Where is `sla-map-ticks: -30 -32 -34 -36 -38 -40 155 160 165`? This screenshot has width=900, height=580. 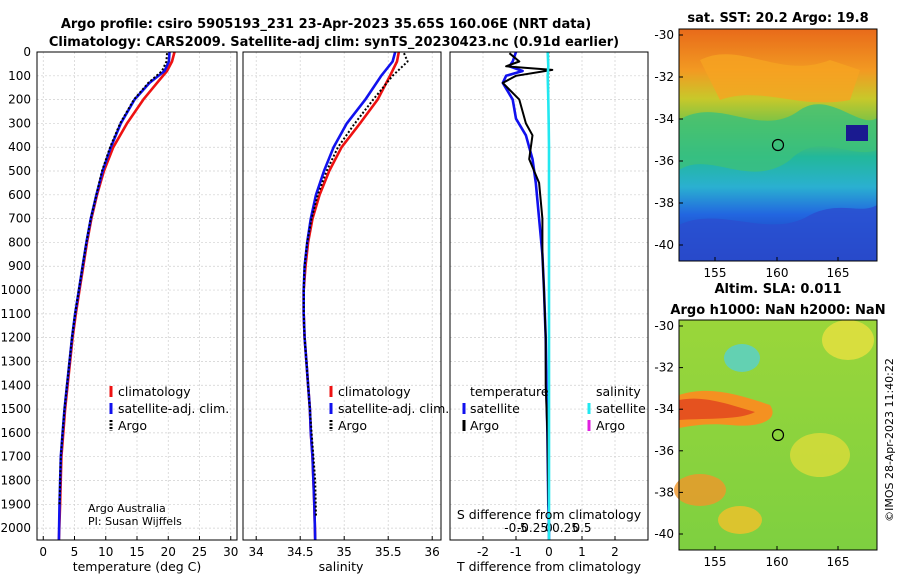 sla-map-ticks: -30 -32 -34 -36 -38 -40 155 160 165 is located at coordinates (751, 444).